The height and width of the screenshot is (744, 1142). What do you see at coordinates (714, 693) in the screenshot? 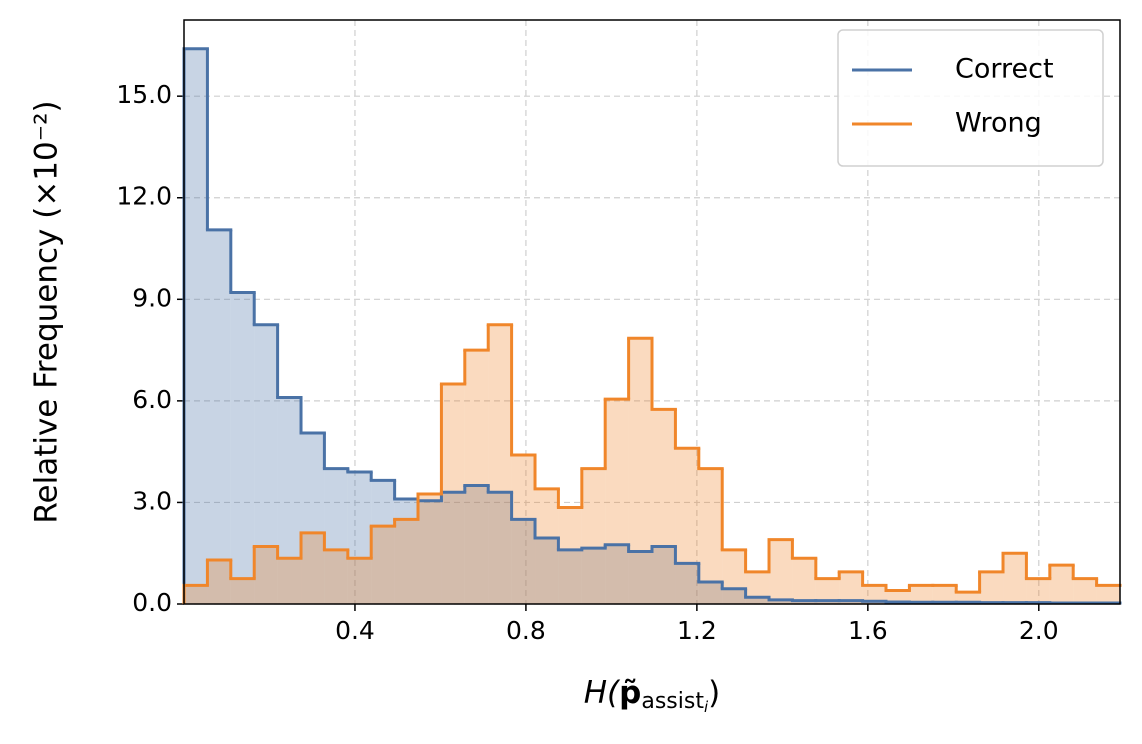
I see `x-label-part: )` at bounding box center [714, 693].